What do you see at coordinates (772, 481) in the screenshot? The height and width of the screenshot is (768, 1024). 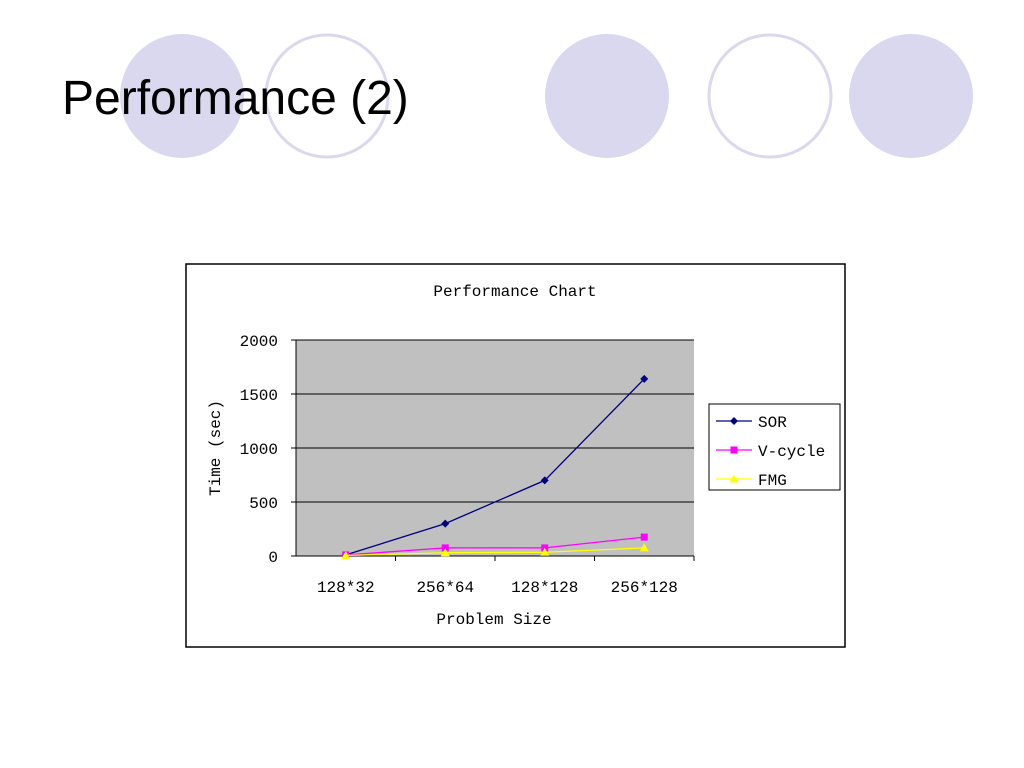 I see `legend-label: FMG` at bounding box center [772, 481].